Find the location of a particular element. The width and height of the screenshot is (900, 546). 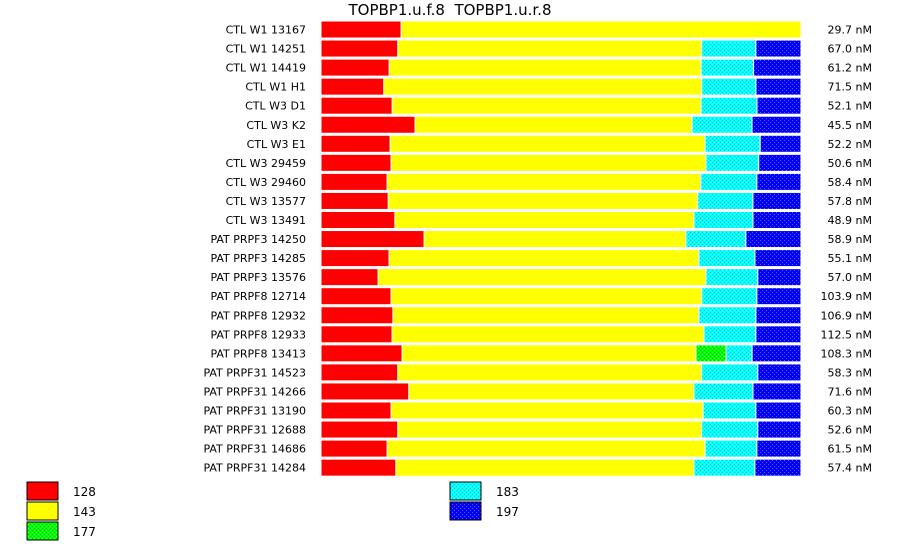

row-total-value: 61.5 nM is located at coordinates (850, 449).